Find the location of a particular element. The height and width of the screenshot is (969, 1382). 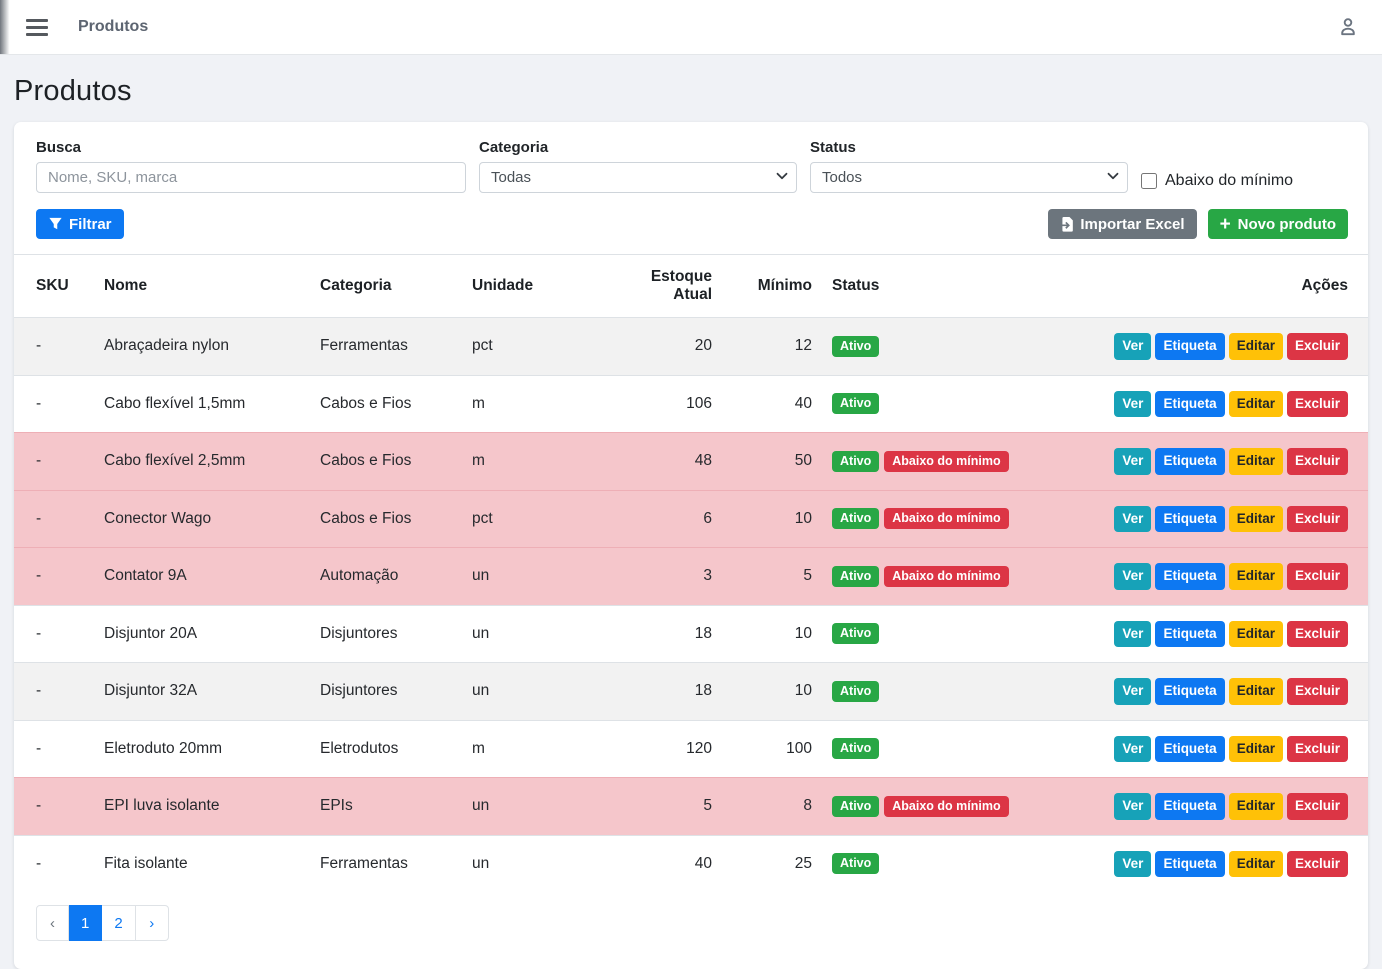

search-input is located at coordinates (251, 177).